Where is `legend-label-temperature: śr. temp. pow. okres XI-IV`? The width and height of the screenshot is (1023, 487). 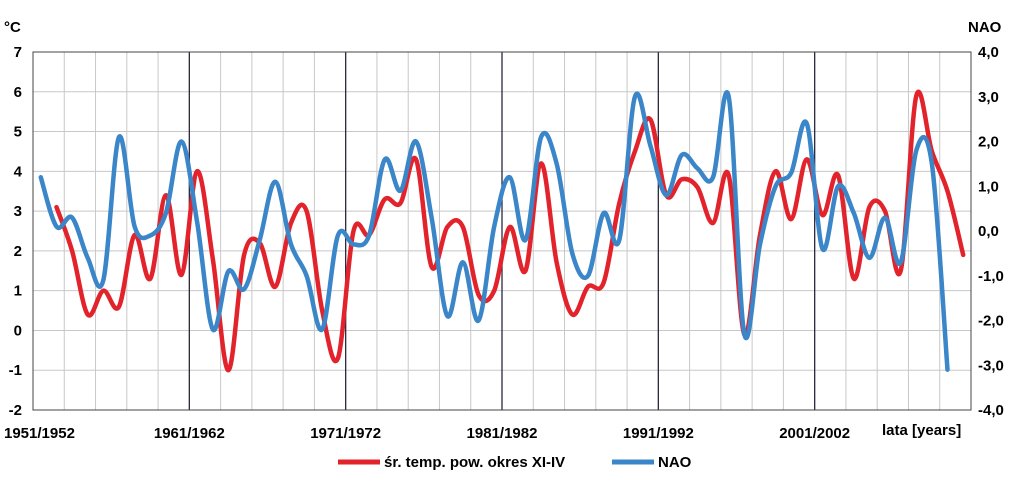
legend-label-temperature: śr. temp. pow. okres XI-IV is located at coordinates (474, 462).